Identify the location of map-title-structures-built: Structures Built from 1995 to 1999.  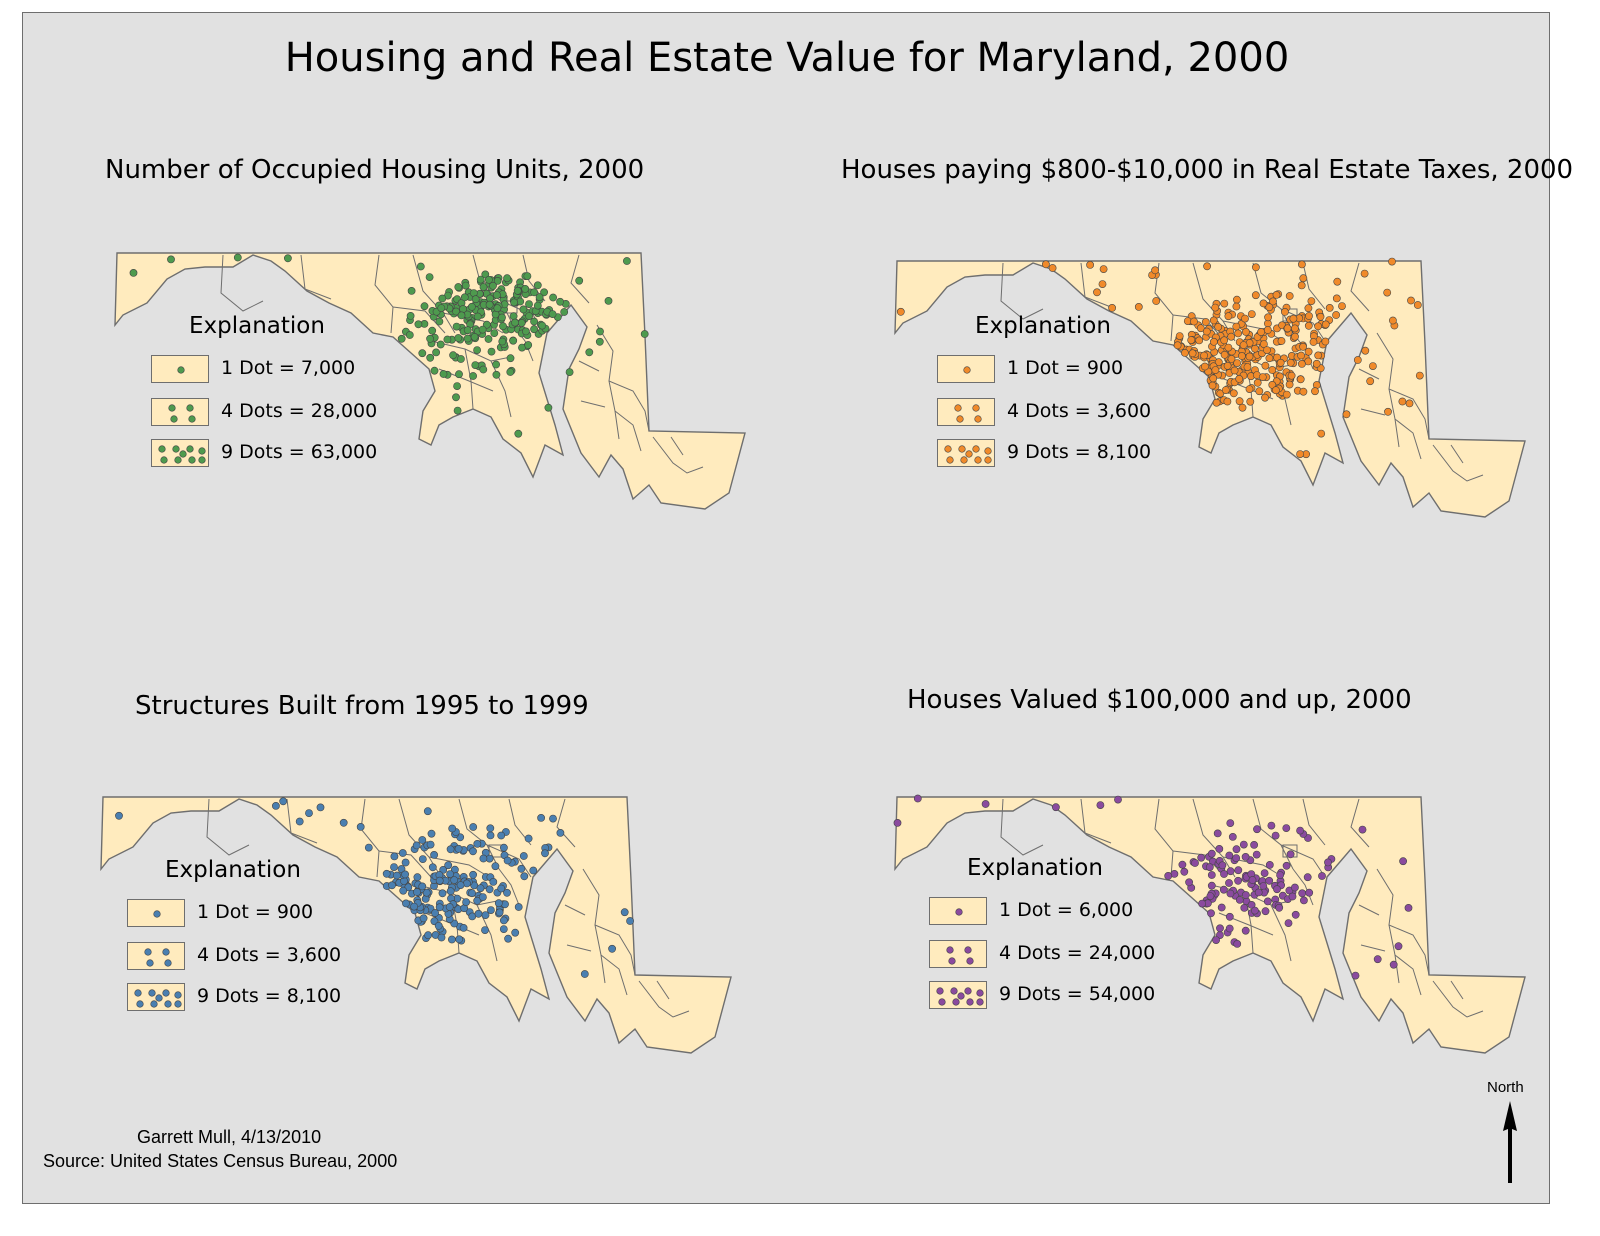
(362, 706).